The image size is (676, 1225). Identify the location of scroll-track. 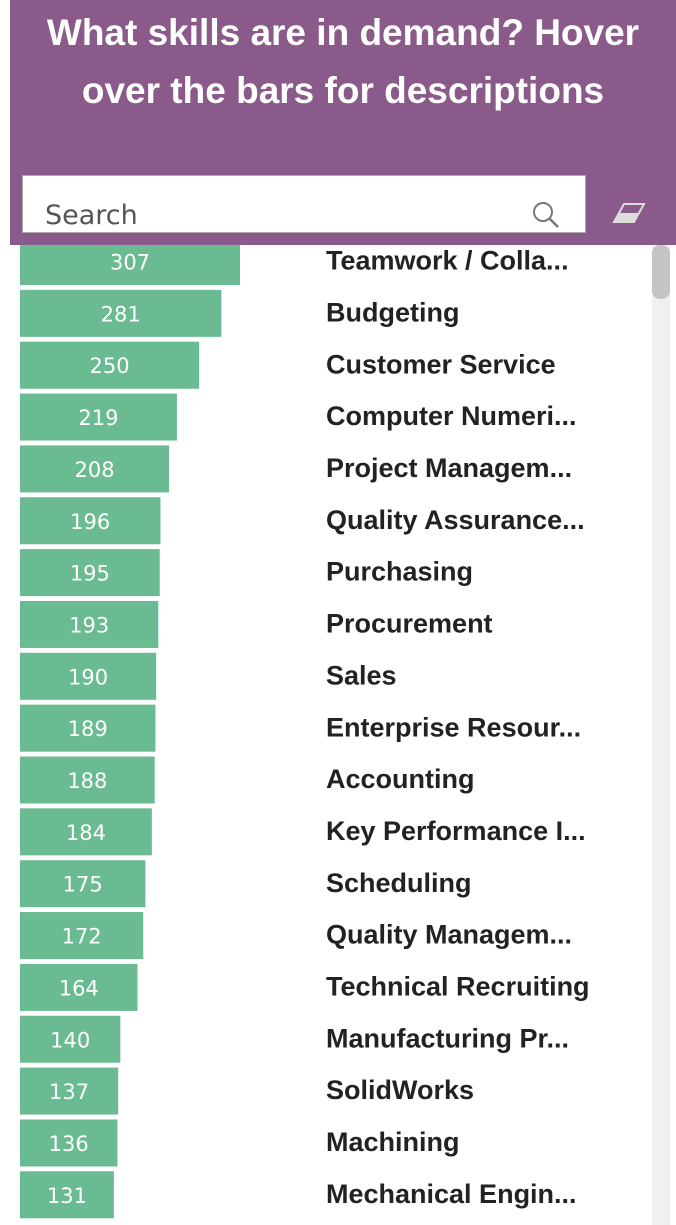
(661, 735).